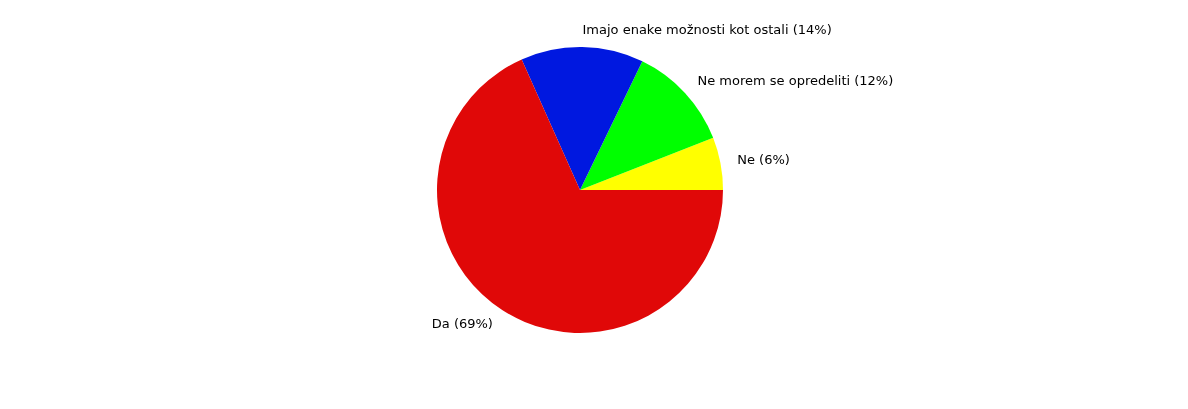 This screenshot has width=1188, height=409. I want to click on slice-label: Imajo enake možnosti kot ostali (14%), so click(707, 30).